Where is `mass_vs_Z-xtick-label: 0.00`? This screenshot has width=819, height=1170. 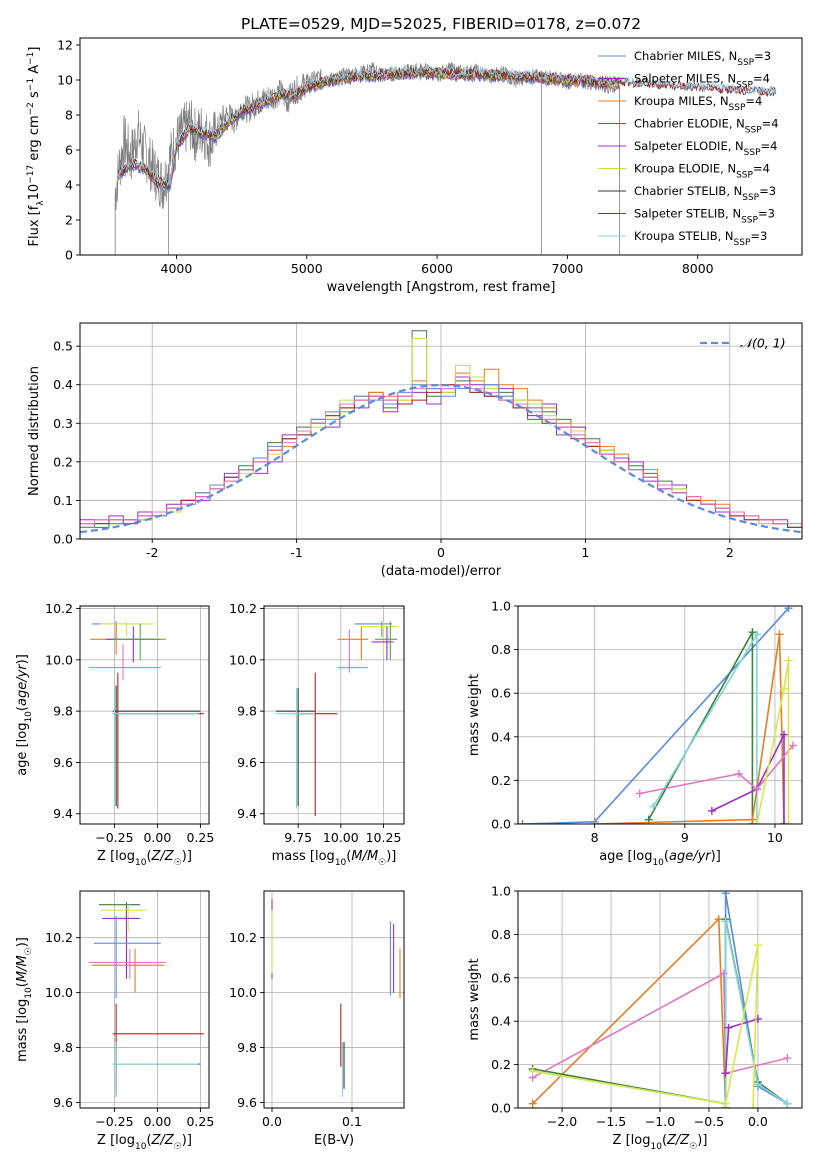
mass_vs_Z-xtick-label: 0.00 is located at coordinates (157, 1121).